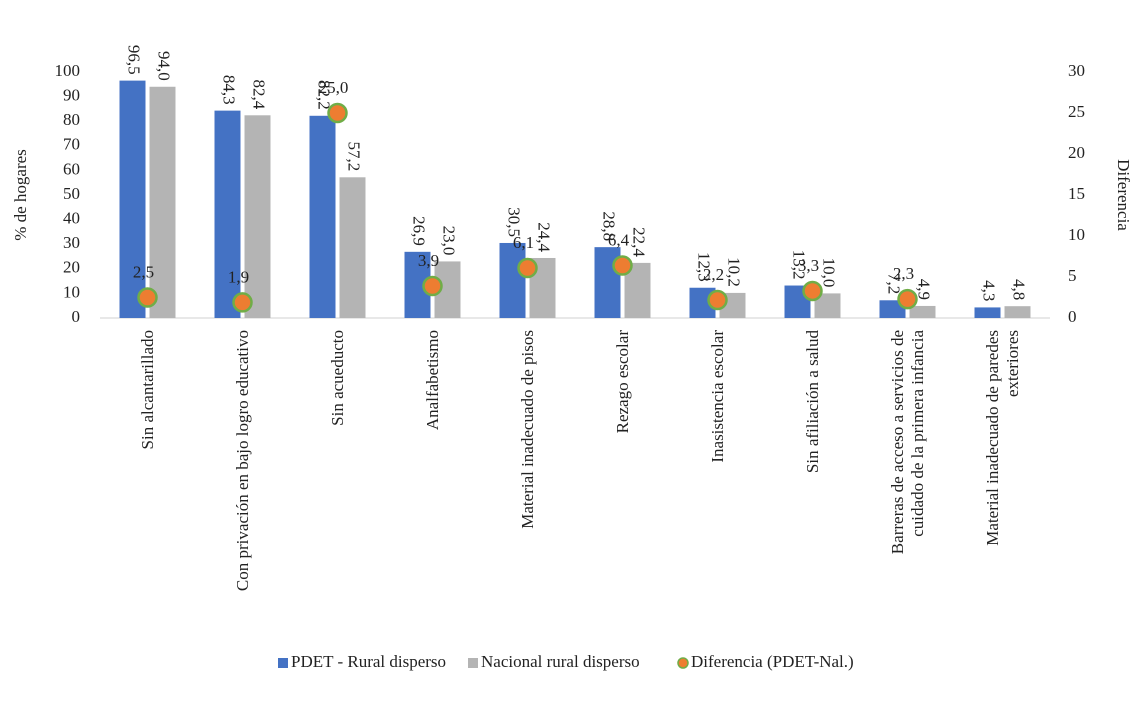 Image resolution: width=1136 pixels, height=705 pixels. Describe the element at coordinates (449, 241) in the screenshot. I see `value-label: 23,0` at that location.